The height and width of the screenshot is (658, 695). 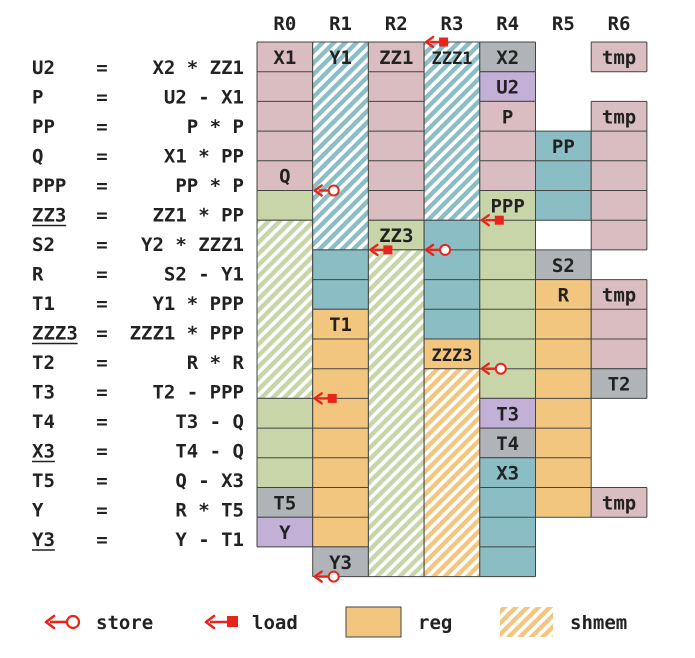 What do you see at coordinates (340, 325) in the screenshot?
I see `value-label-t1: T1` at bounding box center [340, 325].